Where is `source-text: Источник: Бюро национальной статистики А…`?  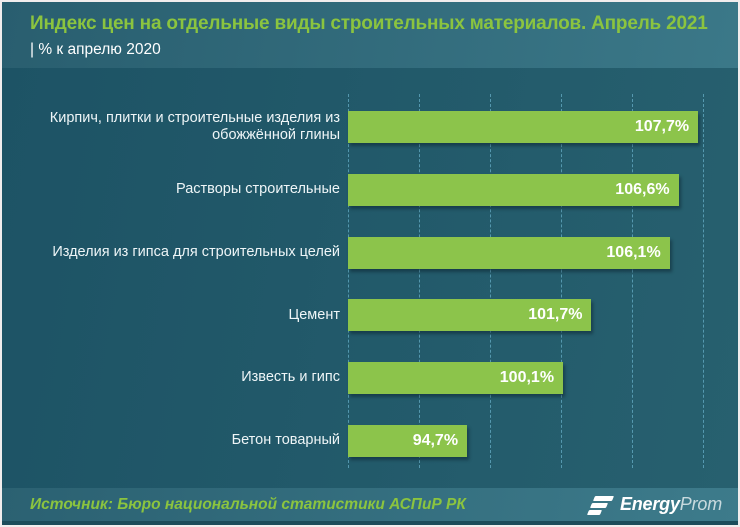 source-text: Источник: Бюро национальной статистики А… is located at coordinates (248, 504).